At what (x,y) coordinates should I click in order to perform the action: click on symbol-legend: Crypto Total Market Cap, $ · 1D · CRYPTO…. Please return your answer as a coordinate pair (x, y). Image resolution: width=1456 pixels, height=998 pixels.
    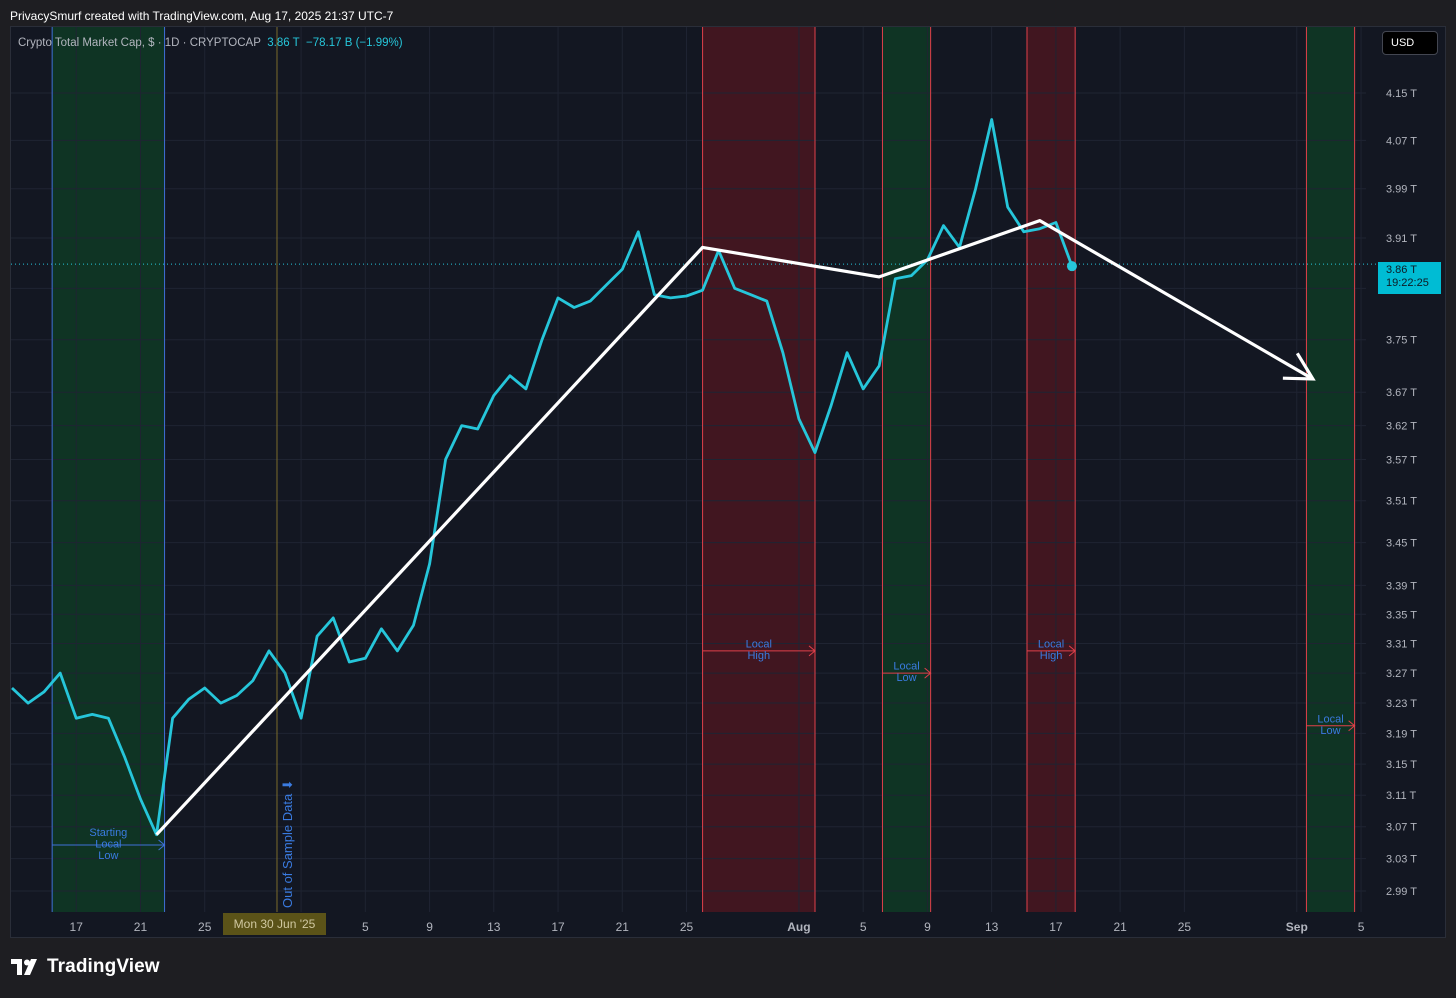
    Looking at the image, I should click on (210, 43).